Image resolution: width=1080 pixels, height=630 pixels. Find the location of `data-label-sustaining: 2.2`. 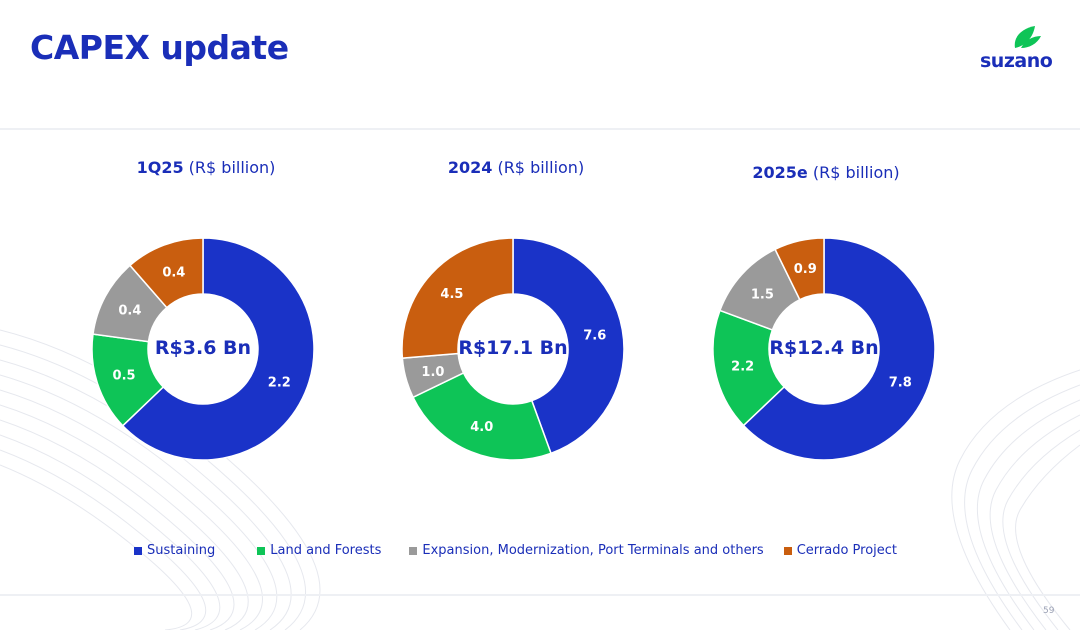

data-label-sustaining: 2.2 is located at coordinates (279, 383).